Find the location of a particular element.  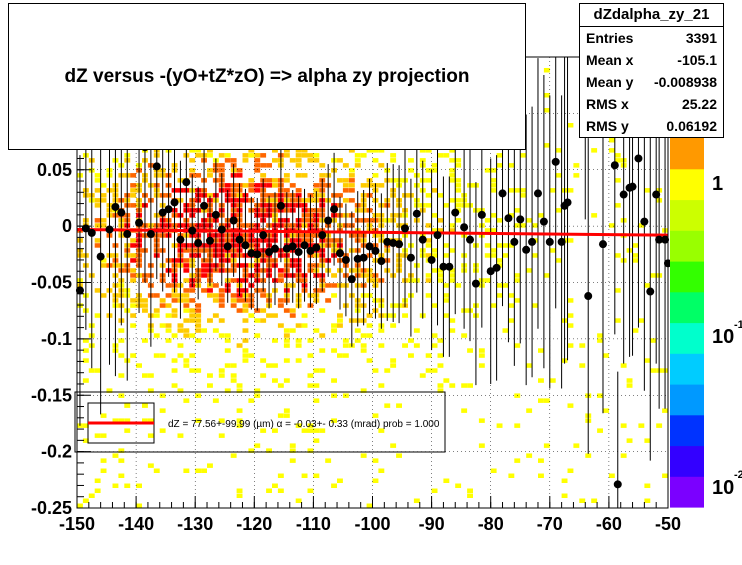

stats-row-rms-y: RMS y 0.06192 is located at coordinates (651, 126).